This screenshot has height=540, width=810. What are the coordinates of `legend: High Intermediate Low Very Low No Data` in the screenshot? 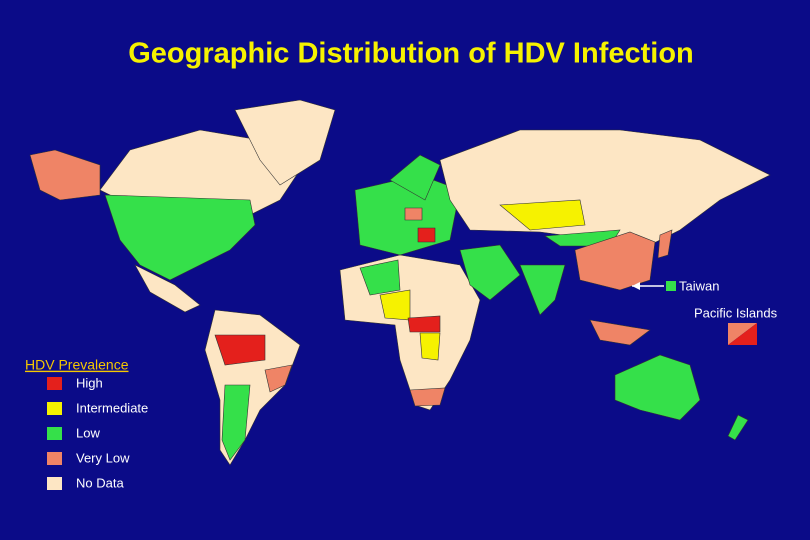 It's located at (97, 432).